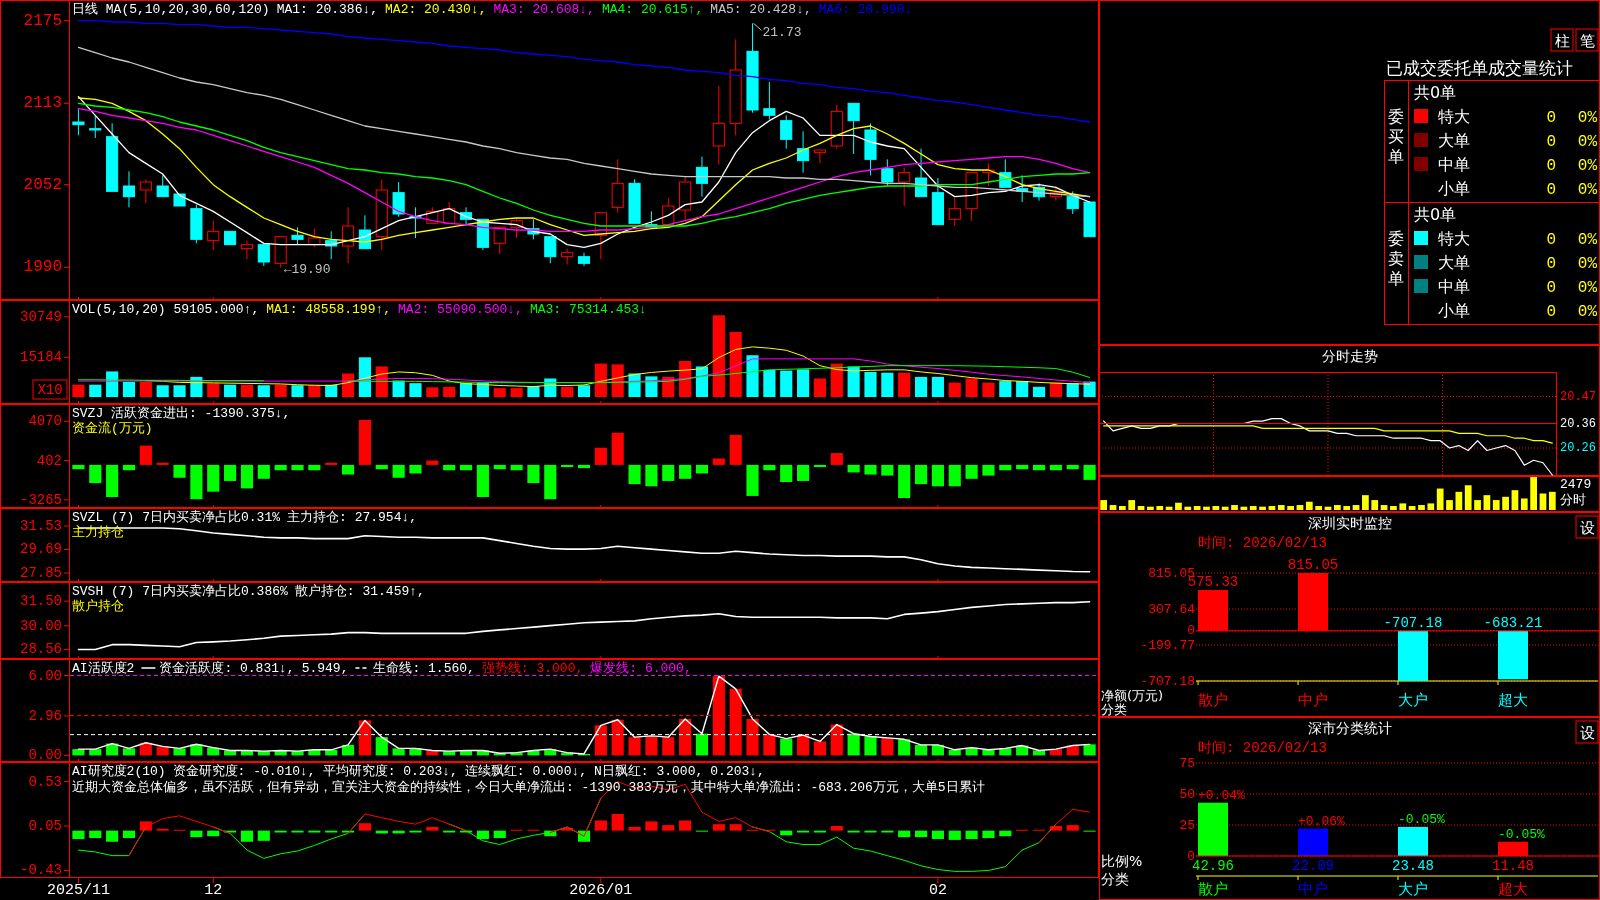 This screenshot has height=900, width=1600. Describe the element at coordinates (45, 675) in the screenshot. I see `y-tick-label: 6.00` at that location.